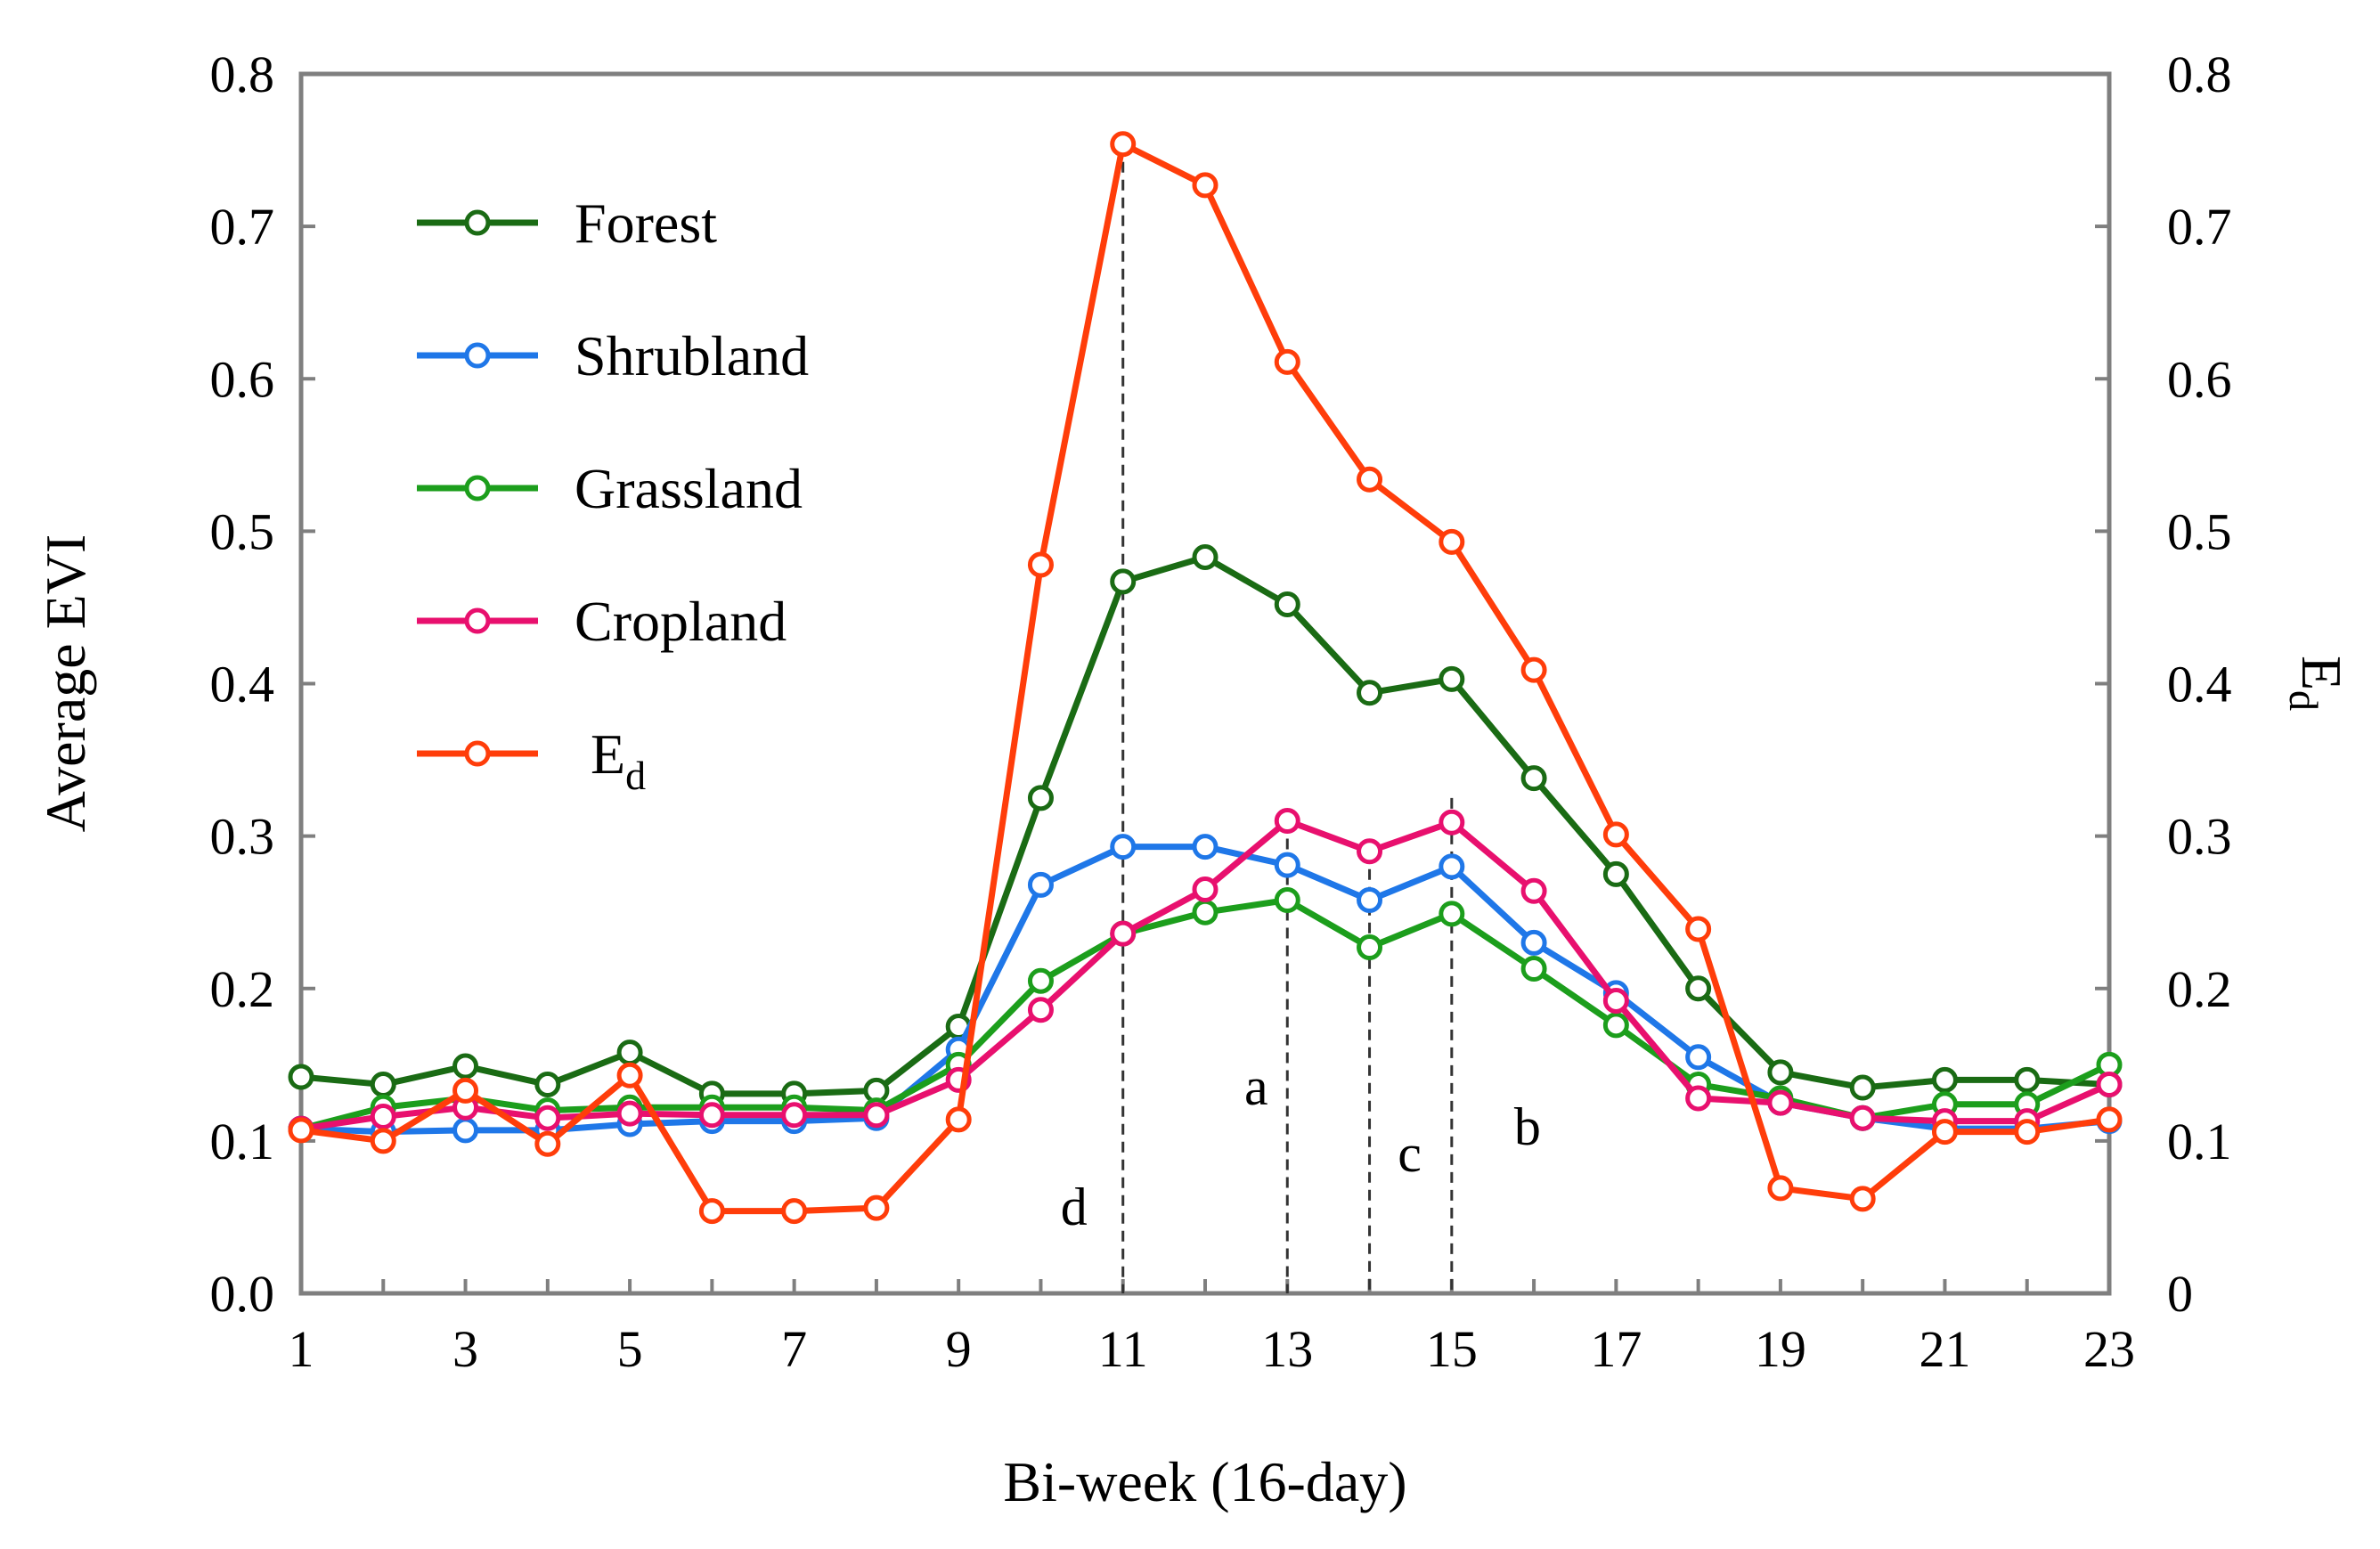  Describe the element at coordinates (1301, 718) in the screenshot. I see `vertical-markers: d a c b` at that location.